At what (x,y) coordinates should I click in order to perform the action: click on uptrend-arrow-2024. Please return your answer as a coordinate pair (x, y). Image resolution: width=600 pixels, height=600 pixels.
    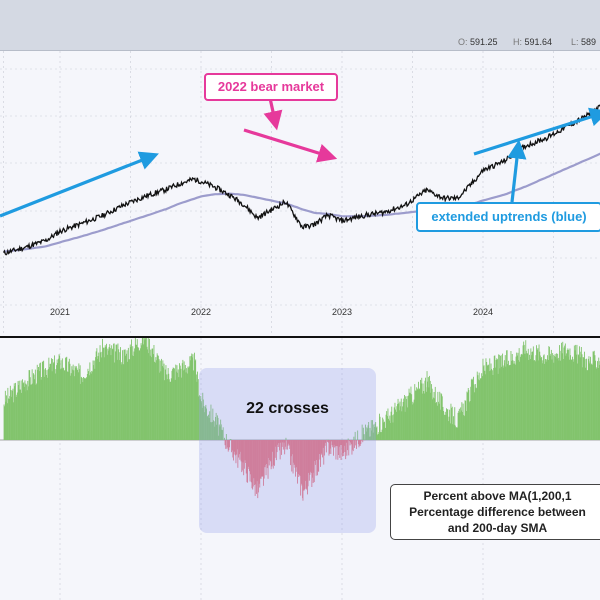
    Looking at the image, I should click on (536, 131).